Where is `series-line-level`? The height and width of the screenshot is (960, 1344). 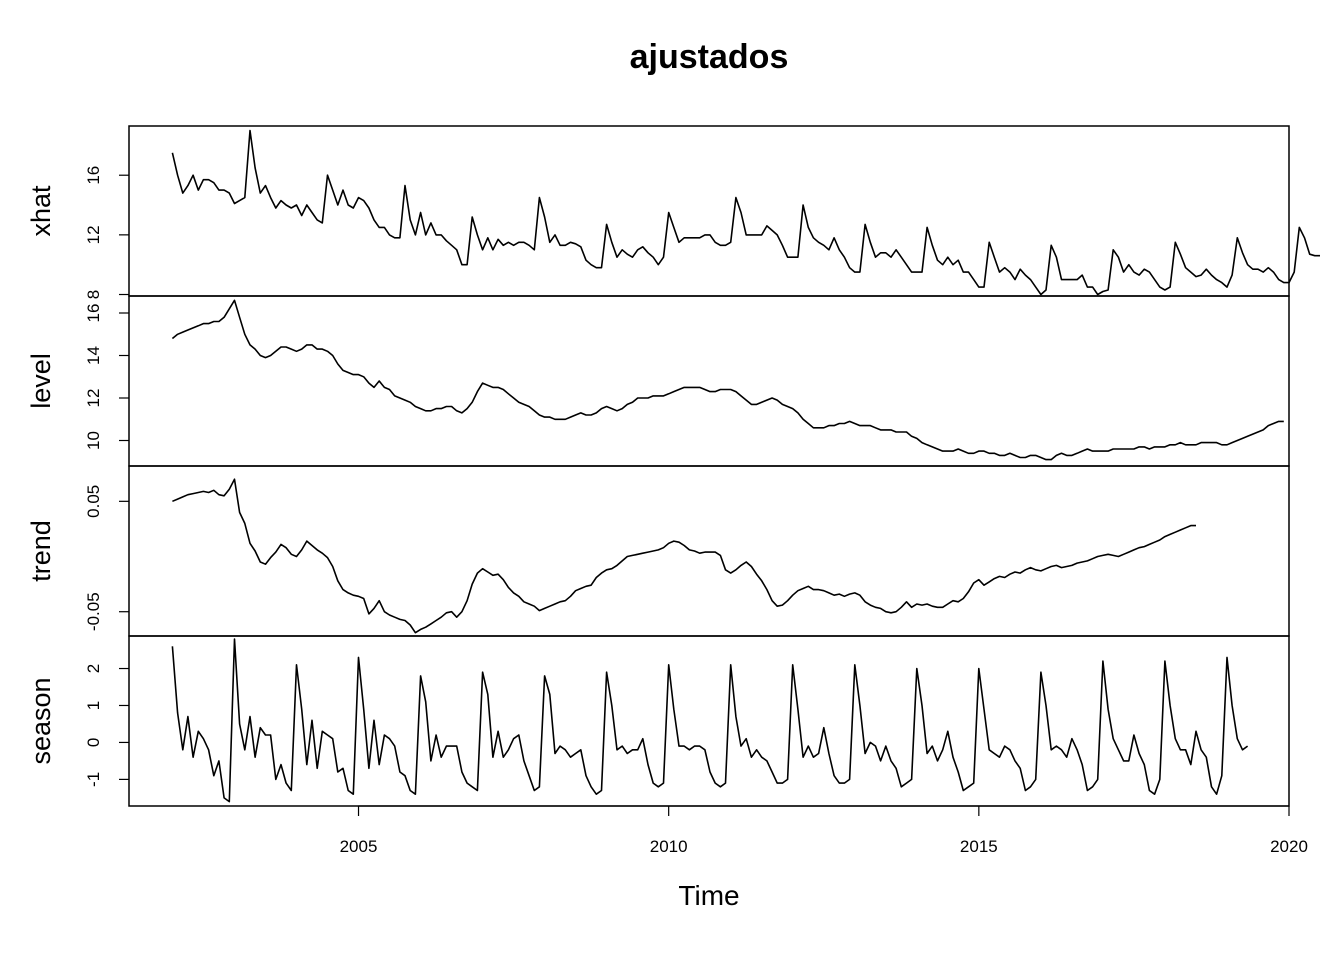 series-line-level is located at coordinates (727, 380).